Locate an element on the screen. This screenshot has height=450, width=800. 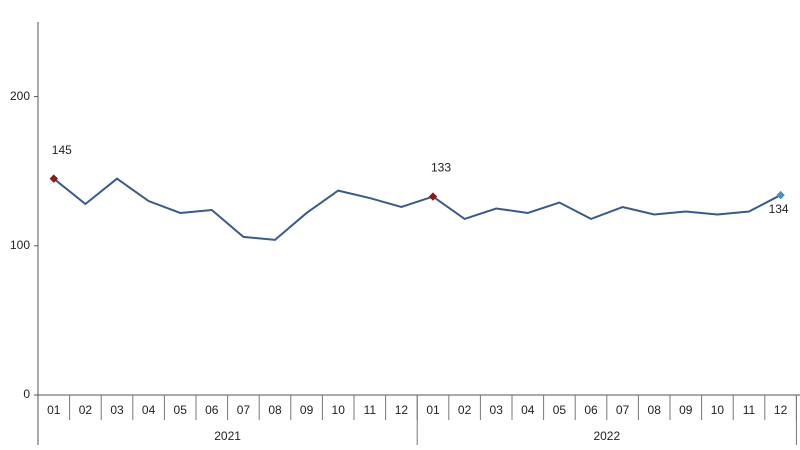
line is located at coordinates (417, 209).